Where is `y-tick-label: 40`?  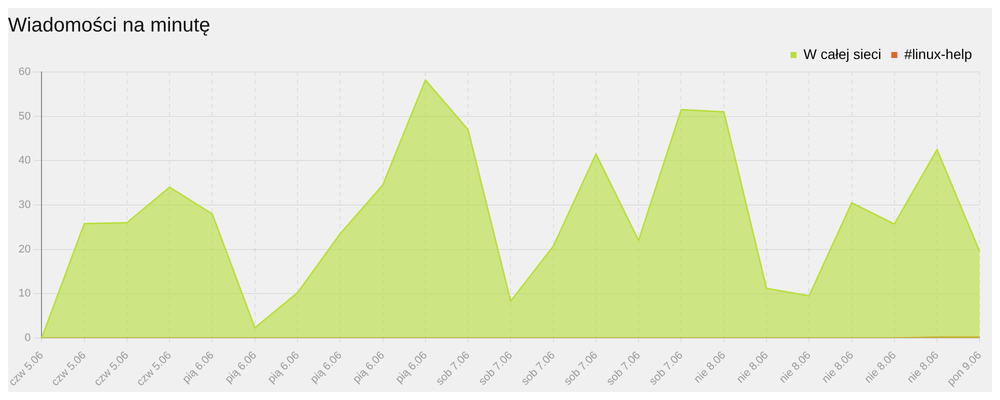 y-tick-label: 40 is located at coordinates (24, 160).